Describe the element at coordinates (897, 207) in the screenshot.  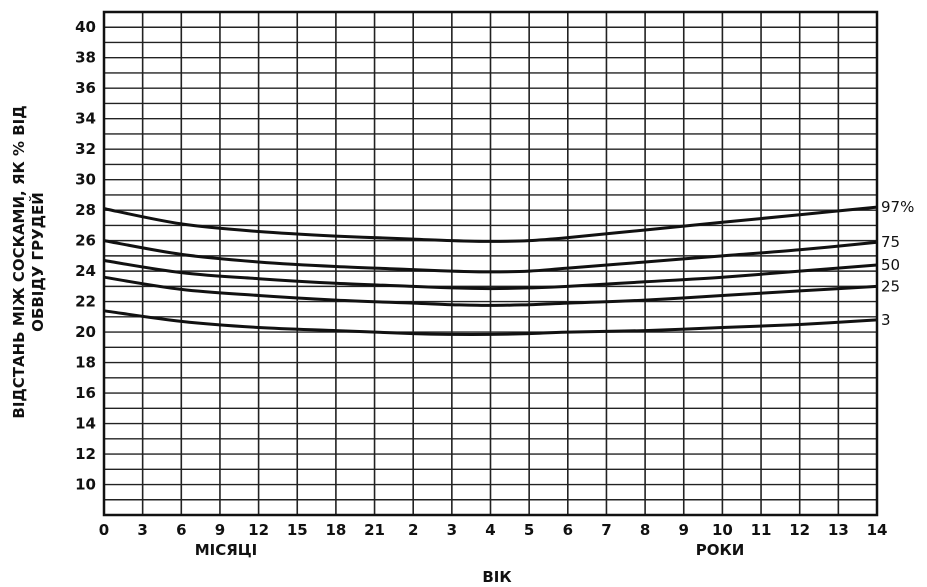
I see `percentile-label: 97%` at that location.